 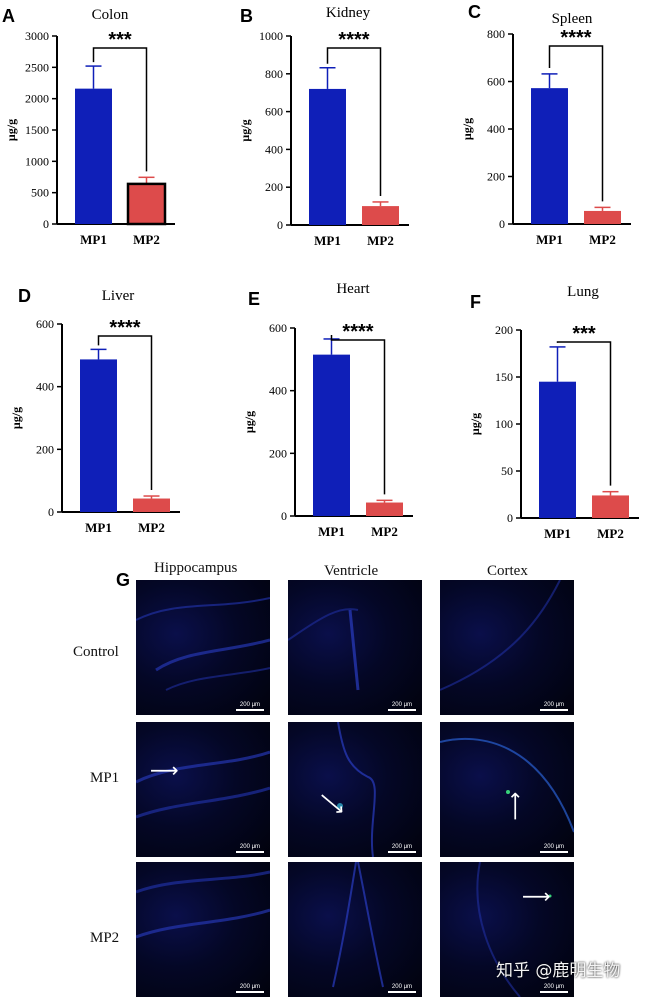 I want to click on y-tick-label-colon: 0, so click(x=46, y=224).